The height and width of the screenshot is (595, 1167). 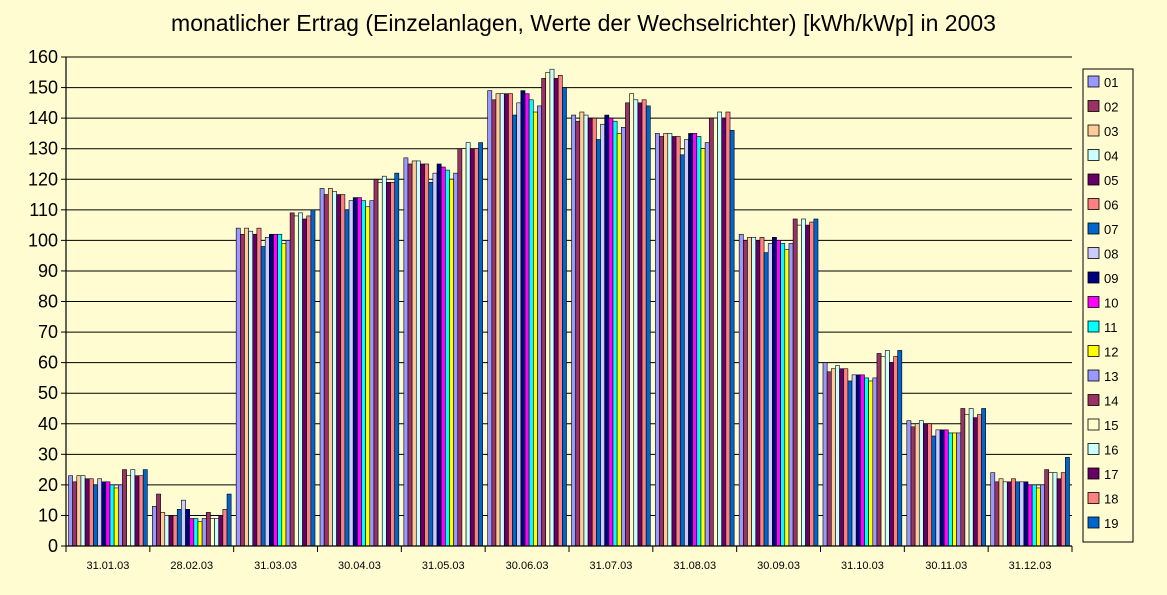 I want to click on bar-series-03-30.06.03, so click(x=498, y=320).